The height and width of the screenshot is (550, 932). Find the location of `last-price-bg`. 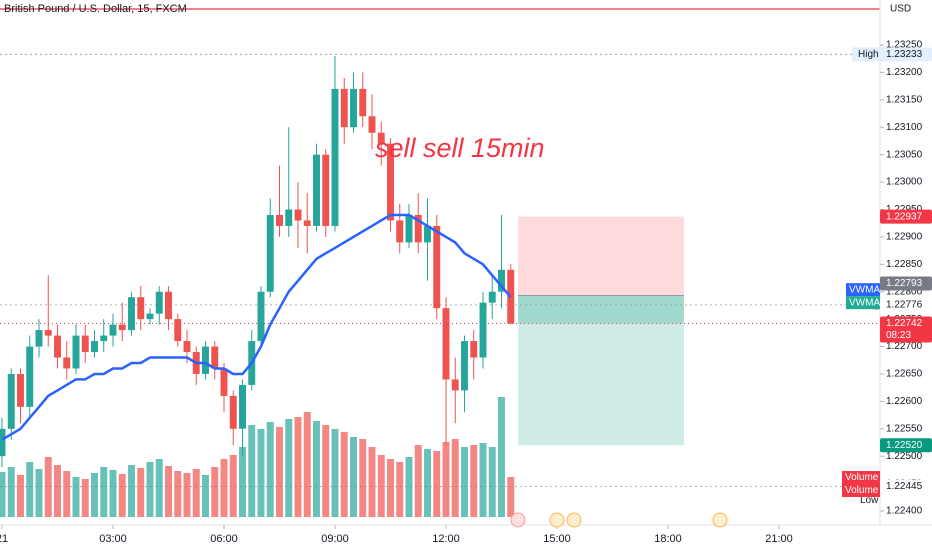

last-price-bg is located at coordinates (906, 329).